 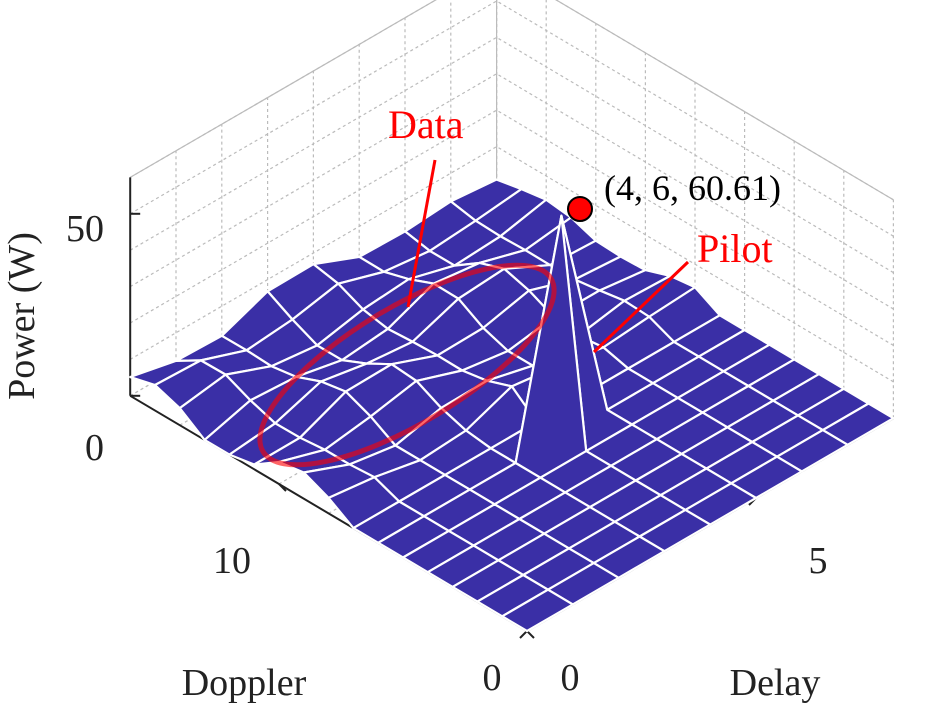 What do you see at coordinates (22, 316) in the screenshot?
I see `z-axis-label: Power (W)` at bounding box center [22, 316].